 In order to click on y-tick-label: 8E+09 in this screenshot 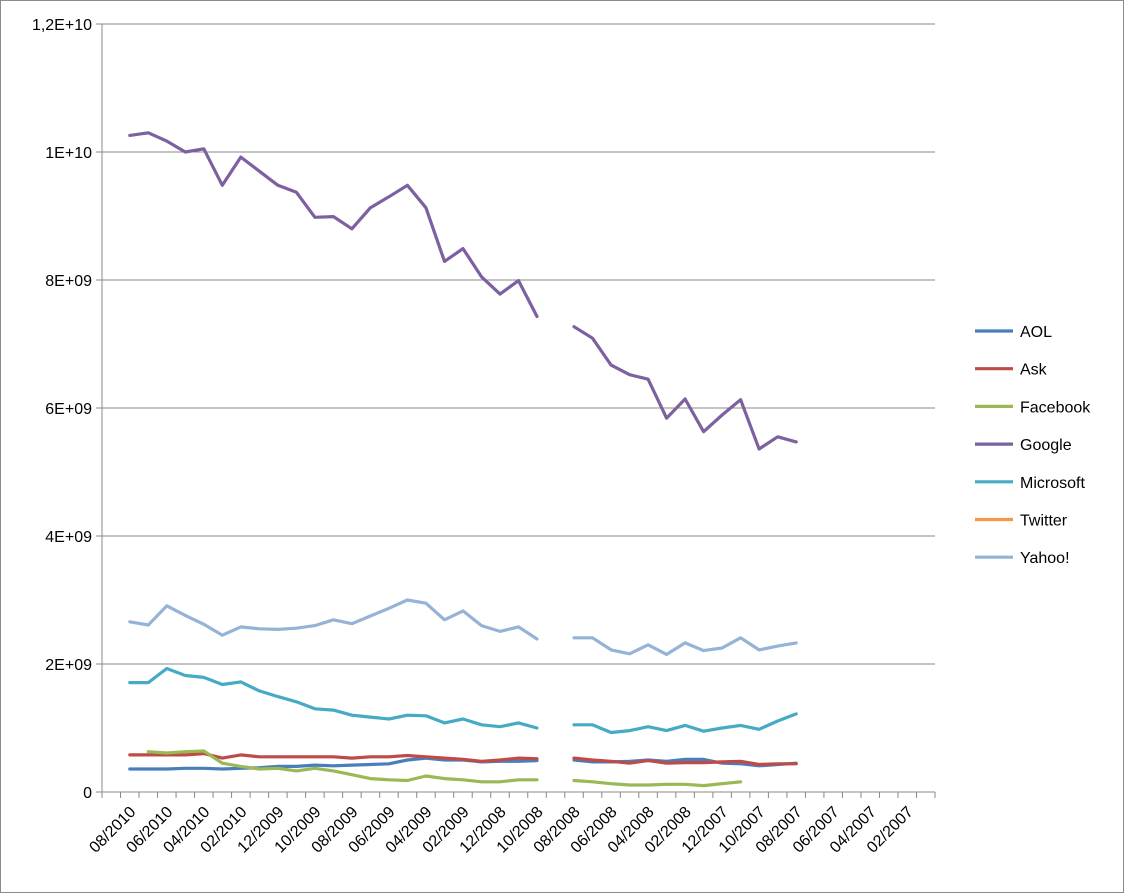, I will do `click(68, 281)`.